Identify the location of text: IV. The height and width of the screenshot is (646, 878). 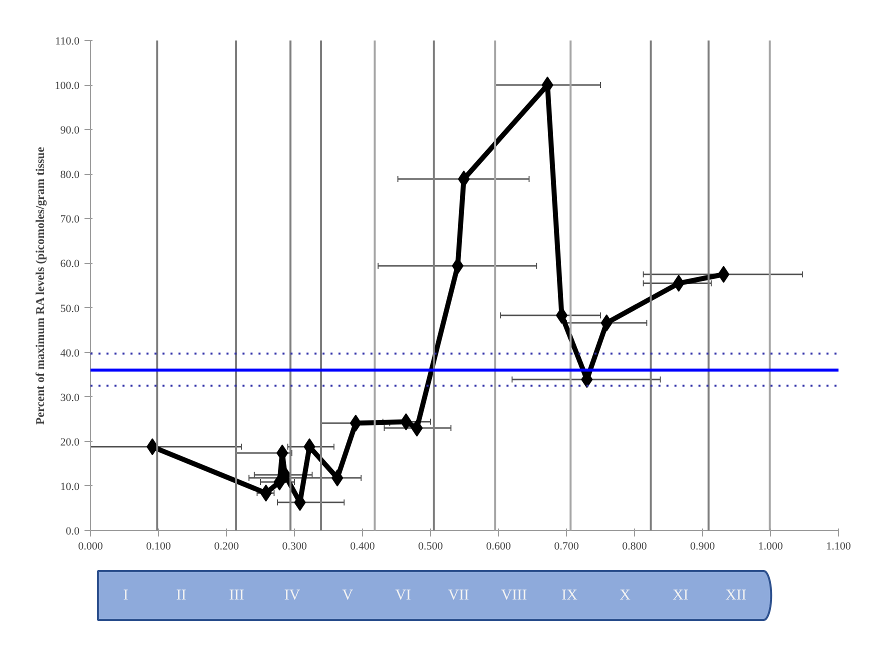
(292, 596).